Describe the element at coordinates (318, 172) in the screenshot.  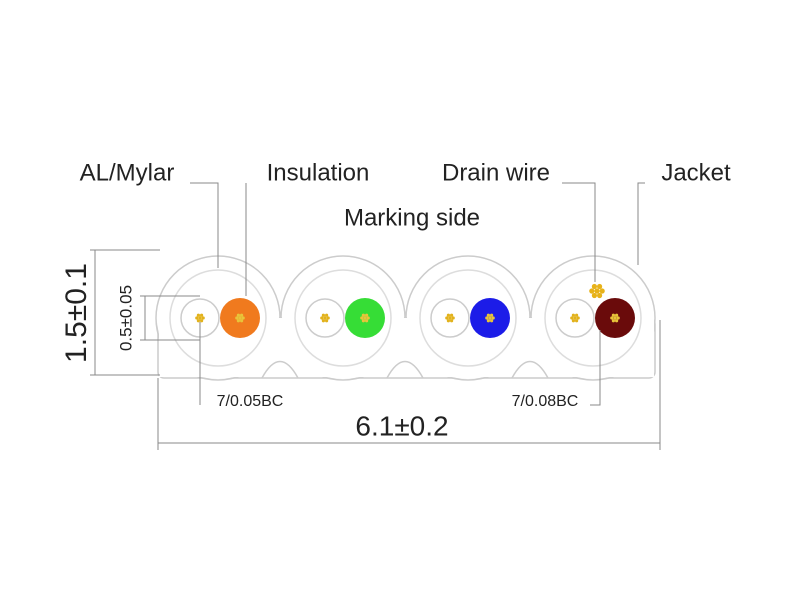
I see `callout-label: Insulation` at that location.